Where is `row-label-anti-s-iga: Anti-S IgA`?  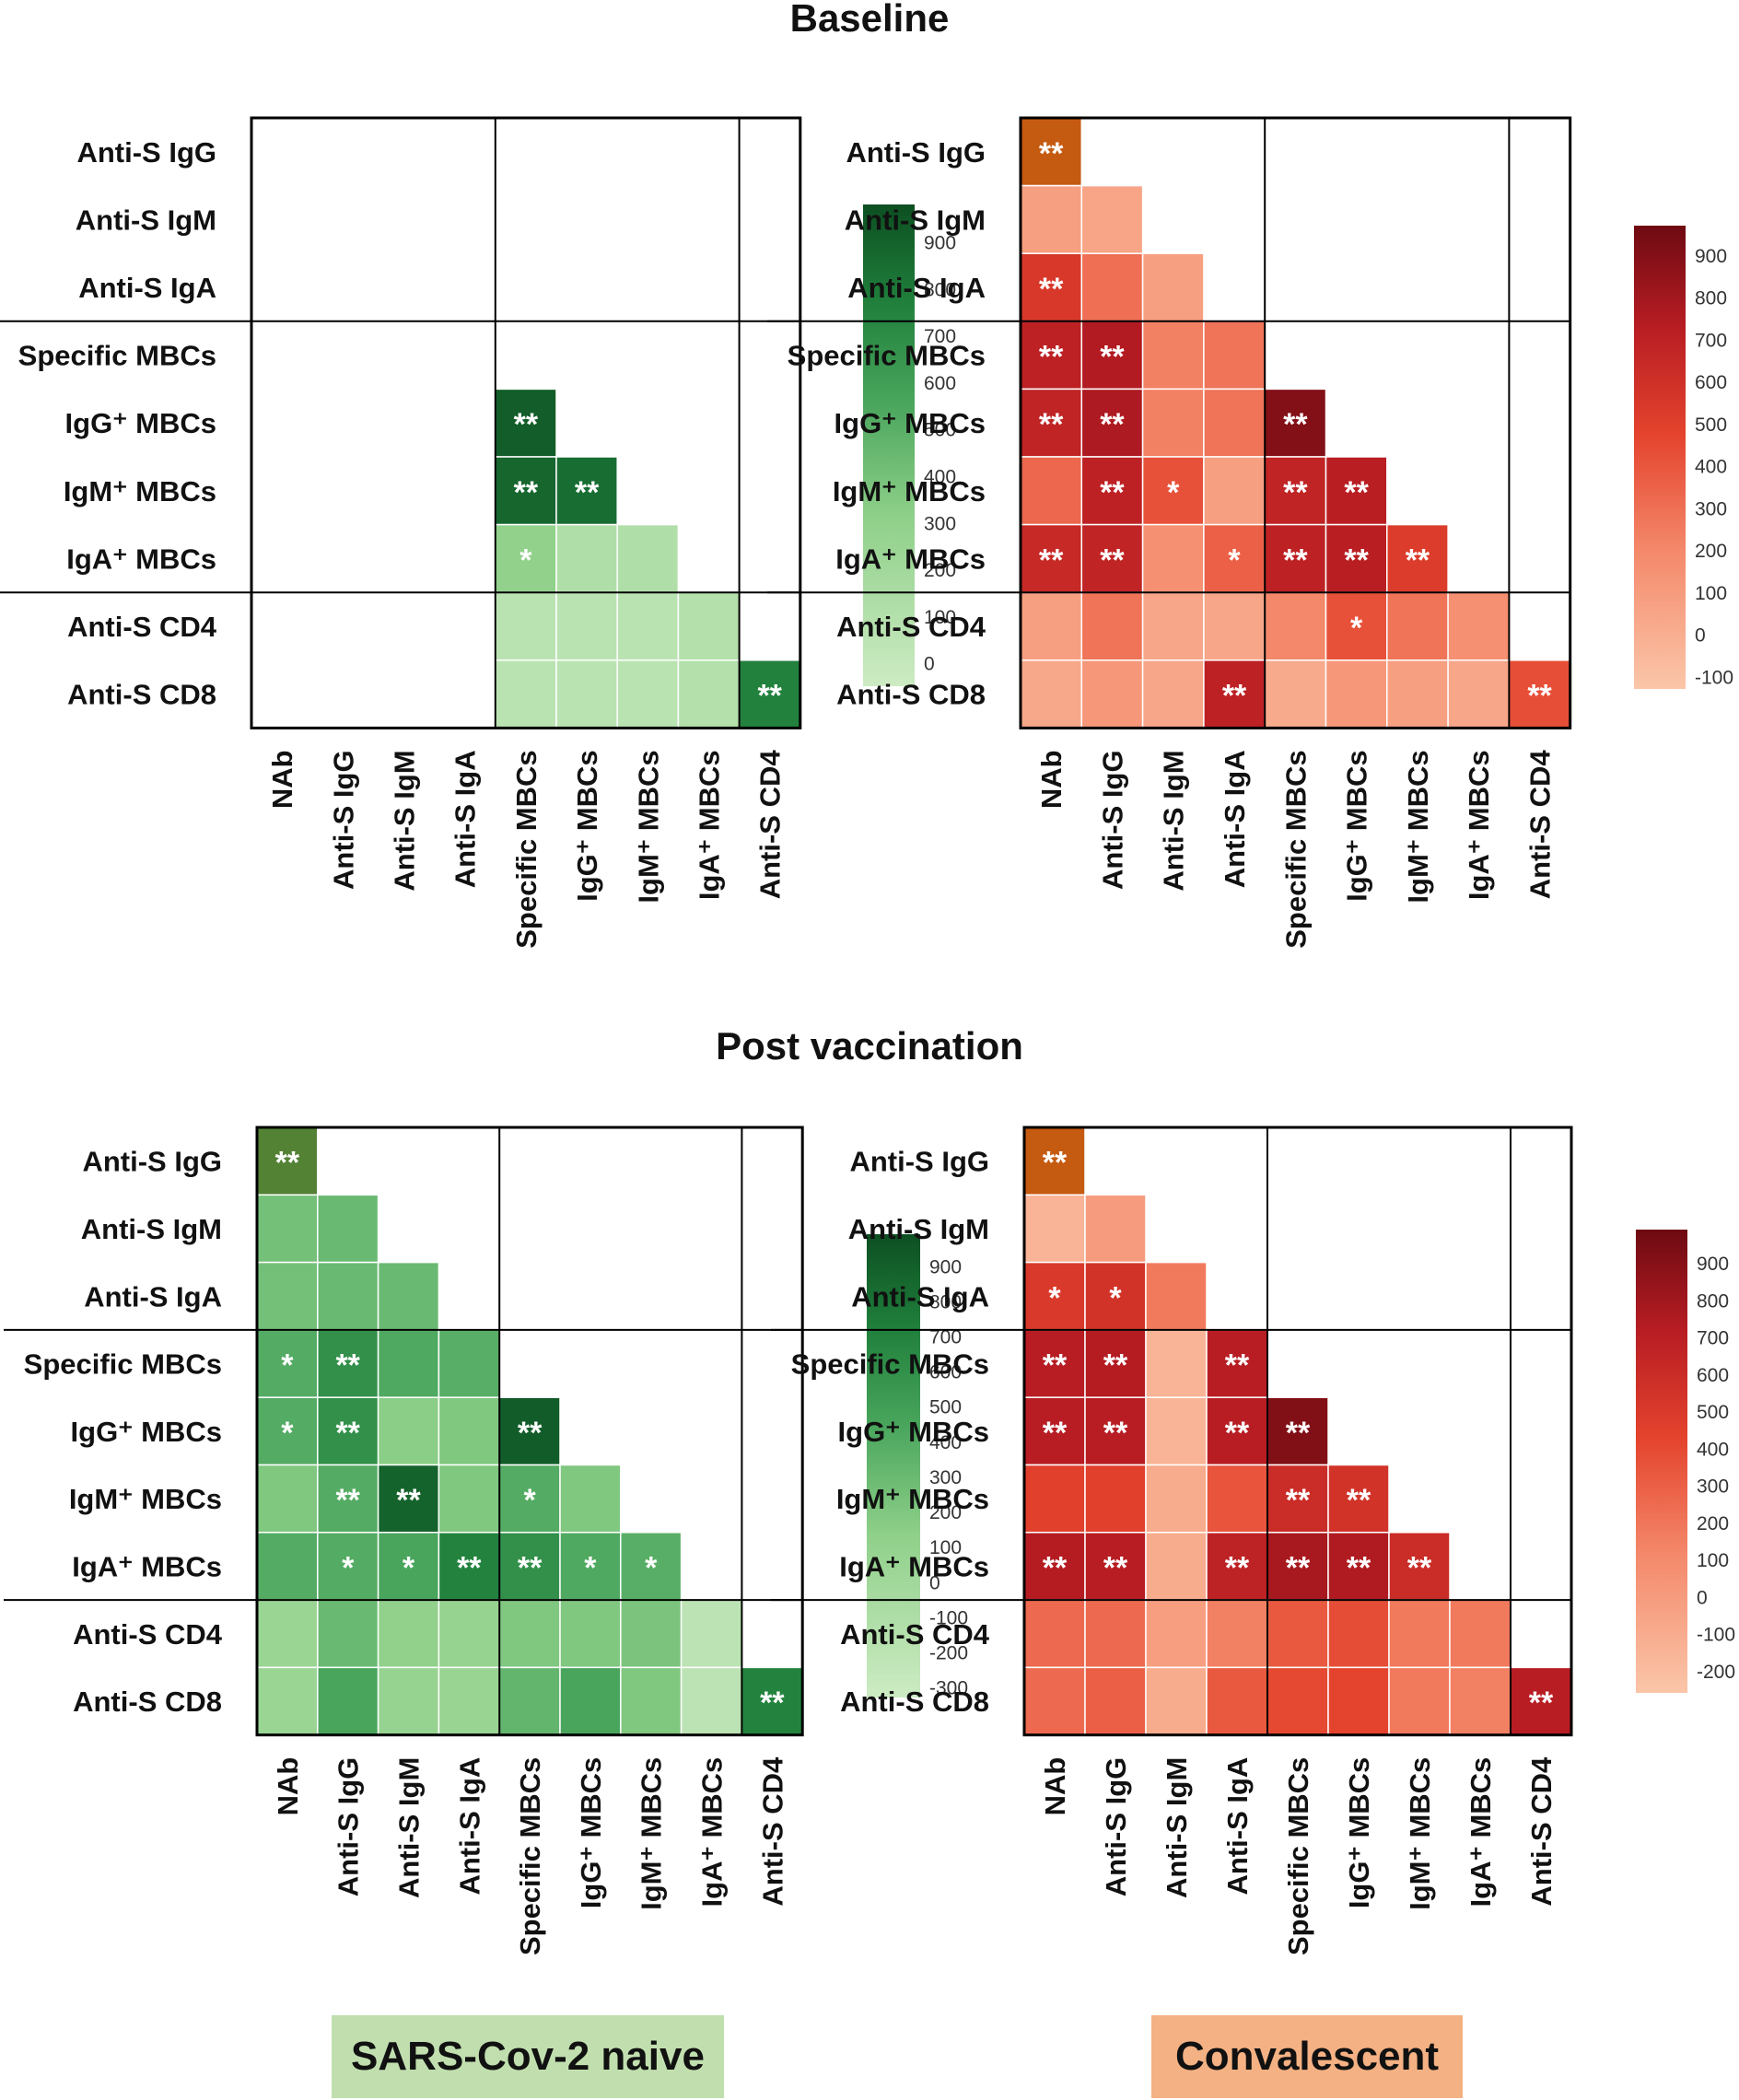 row-label-anti-s-iga: Anti-S IgA is located at coordinates (147, 288).